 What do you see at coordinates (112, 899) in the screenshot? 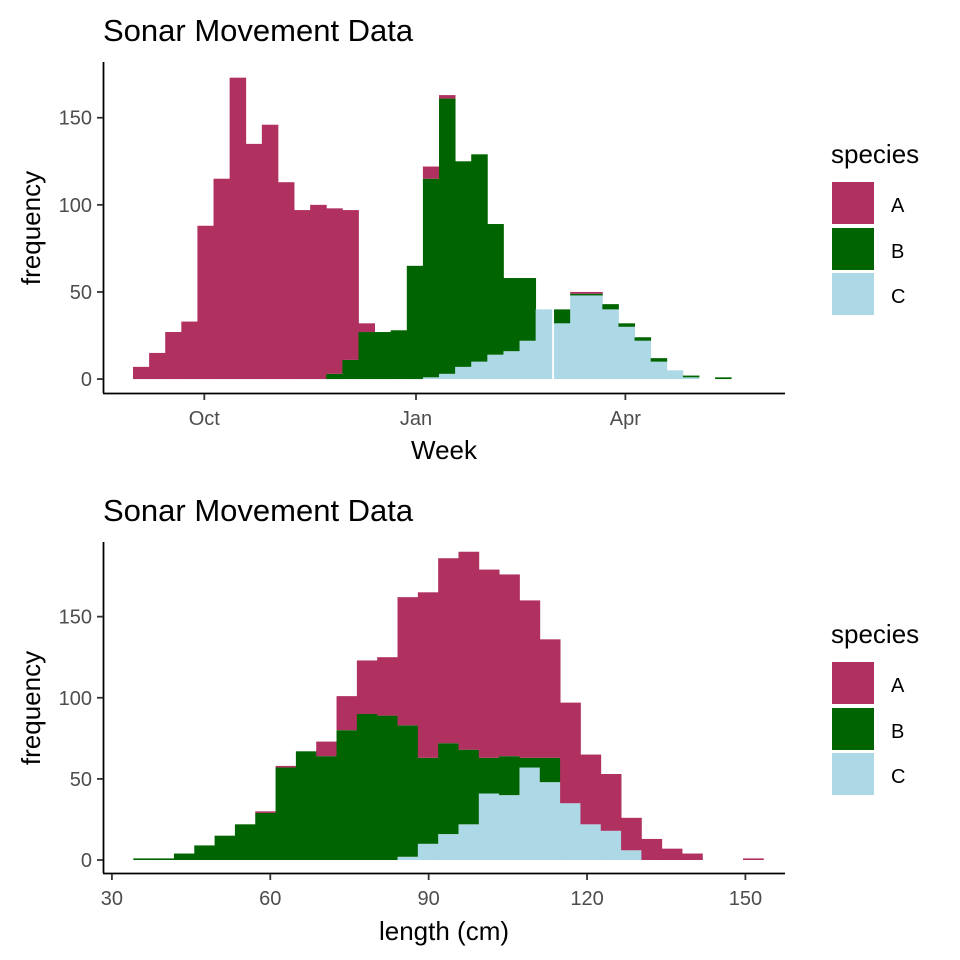
I see `x-tick-label: 30` at bounding box center [112, 899].